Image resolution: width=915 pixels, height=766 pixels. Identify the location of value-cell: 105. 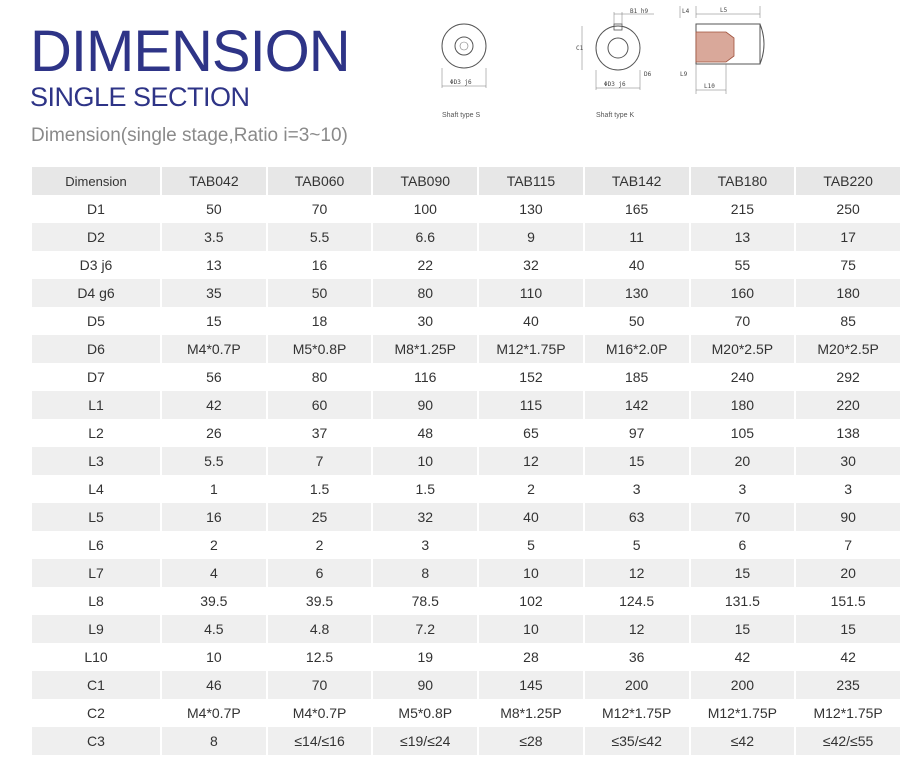
(742, 433).